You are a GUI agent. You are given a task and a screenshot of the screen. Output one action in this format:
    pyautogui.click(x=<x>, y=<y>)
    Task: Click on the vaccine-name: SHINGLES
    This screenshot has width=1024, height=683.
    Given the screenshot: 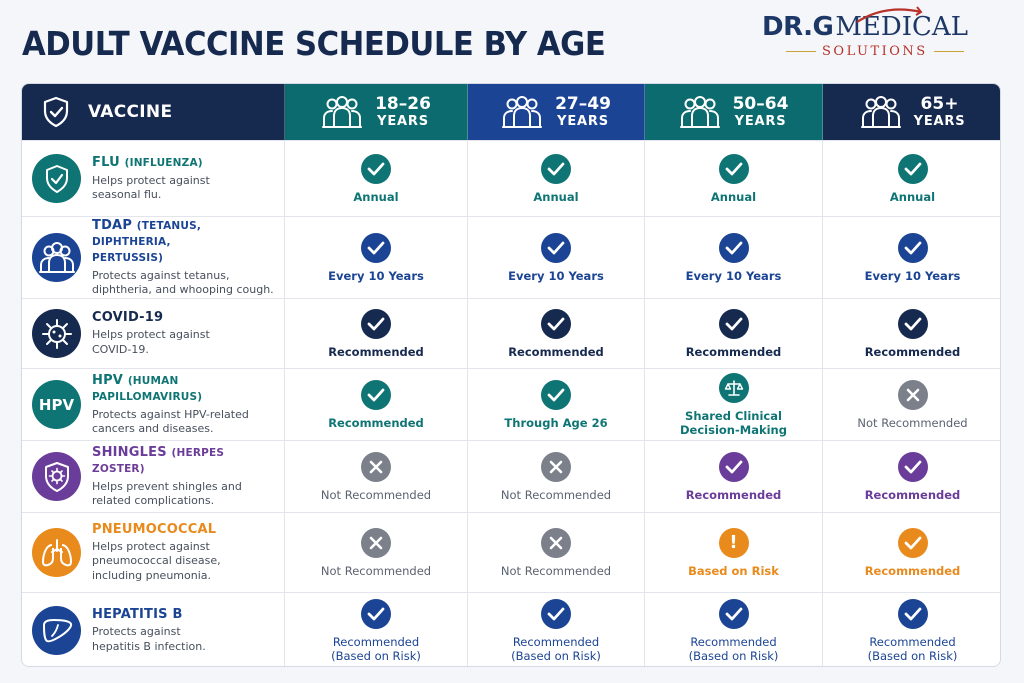 What is the action you would take?
    pyautogui.click(x=129, y=452)
    